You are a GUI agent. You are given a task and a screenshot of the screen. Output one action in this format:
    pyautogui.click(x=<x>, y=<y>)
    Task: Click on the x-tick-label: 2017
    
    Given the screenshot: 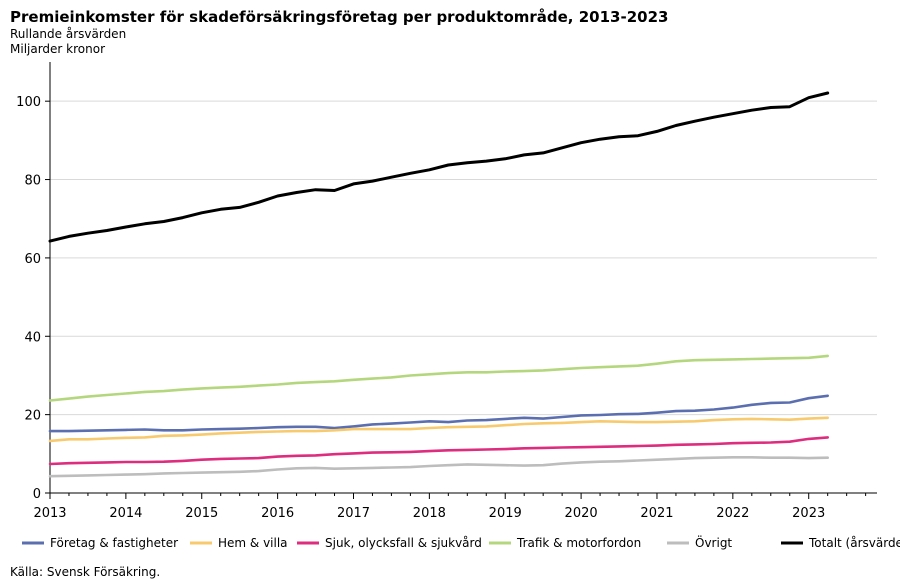 What is the action you would take?
    pyautogui.click(x=353, y=513)
    